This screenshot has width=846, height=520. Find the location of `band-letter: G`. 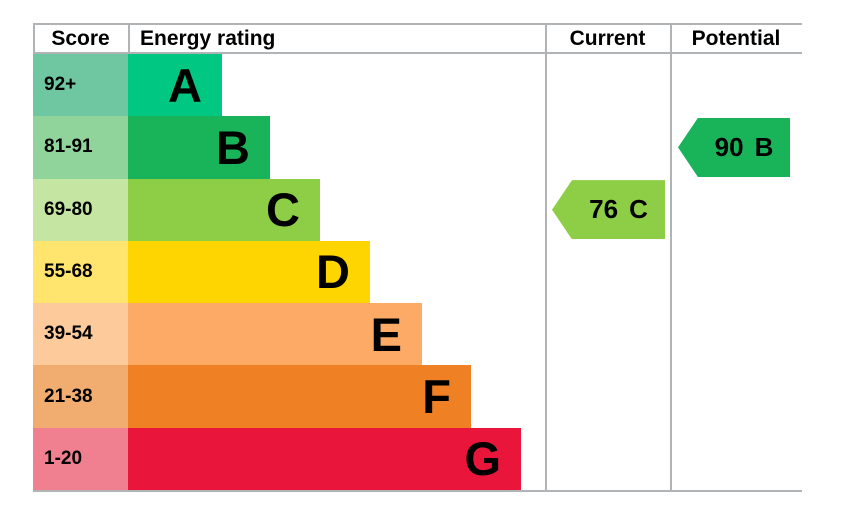

band-letter: G is located at coordinates (482, 459).